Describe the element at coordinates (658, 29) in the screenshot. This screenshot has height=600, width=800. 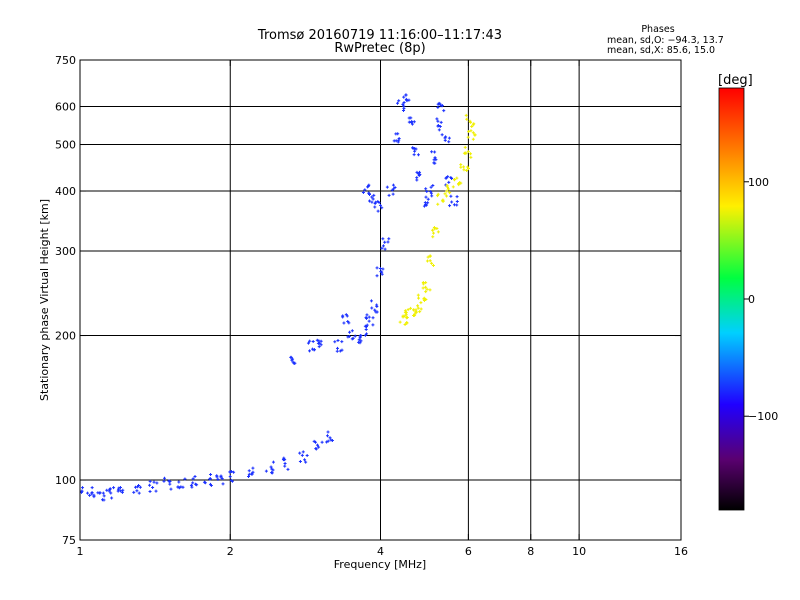
I see `stats-title: Phases` at that location.